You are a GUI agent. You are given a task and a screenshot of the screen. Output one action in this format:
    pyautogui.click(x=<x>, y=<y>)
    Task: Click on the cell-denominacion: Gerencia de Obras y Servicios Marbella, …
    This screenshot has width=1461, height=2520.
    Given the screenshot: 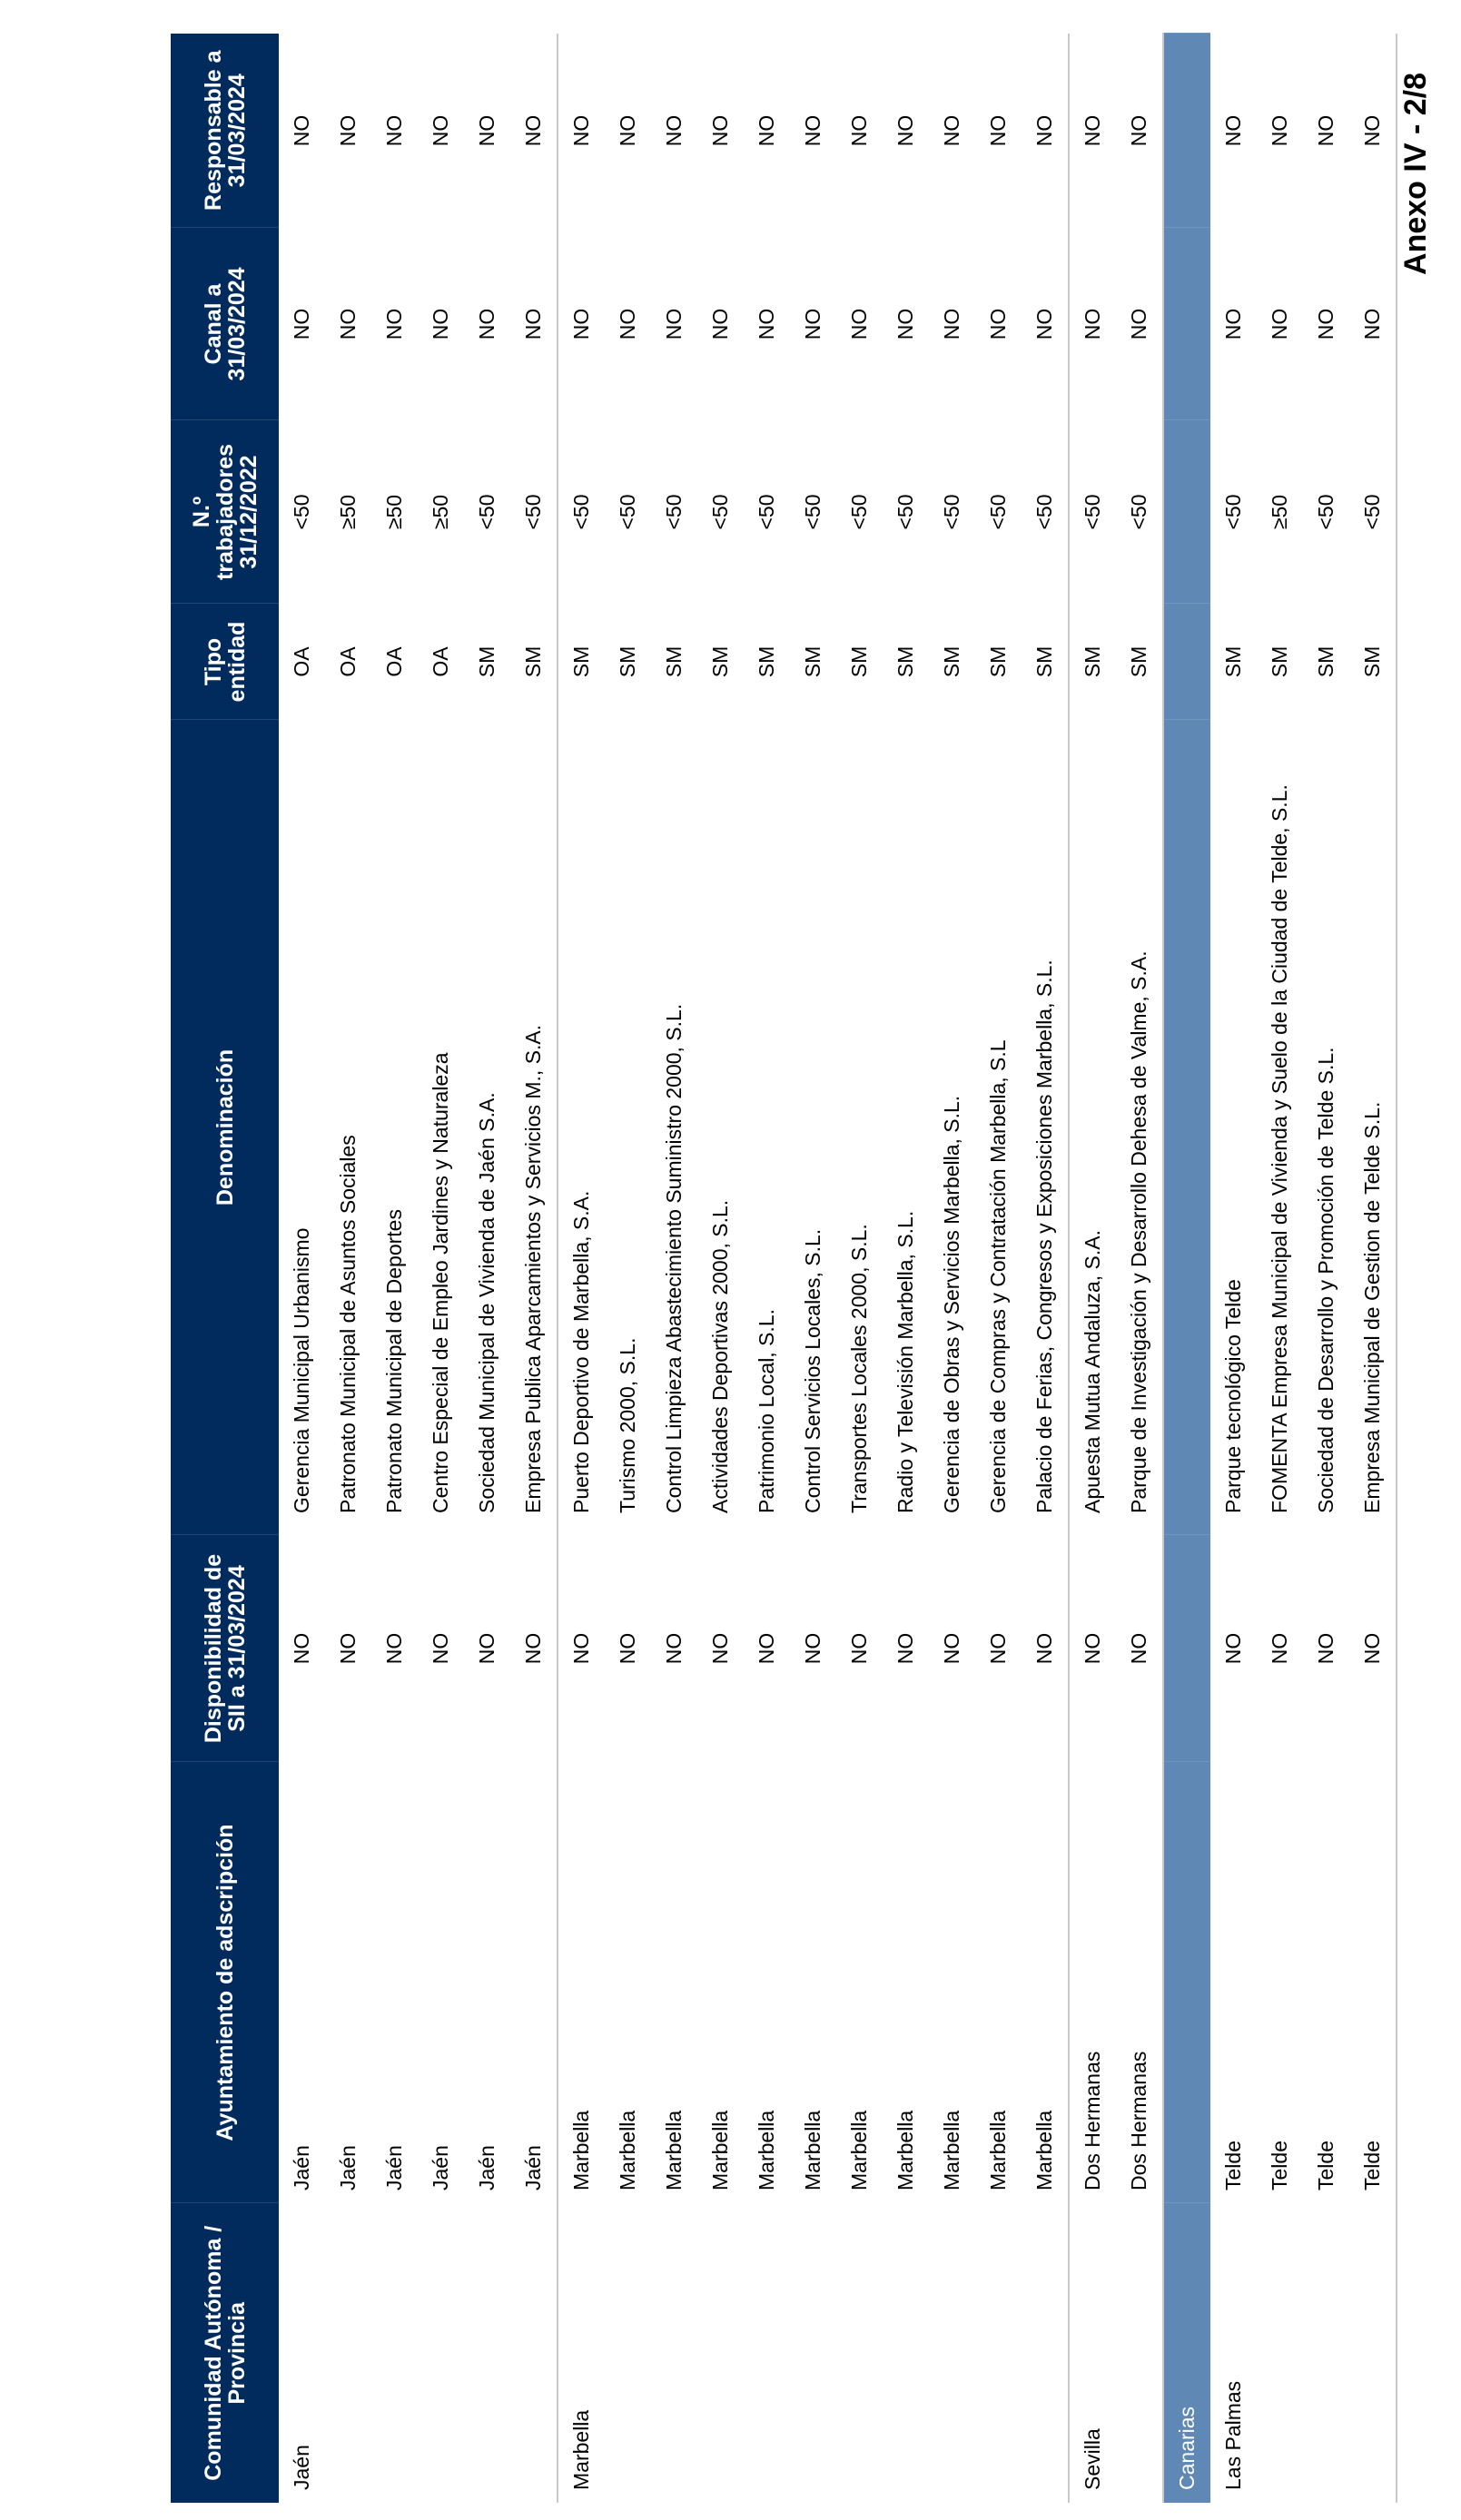 What is the action you would take?
    pyautogui.click(x=952, y=1304)
    